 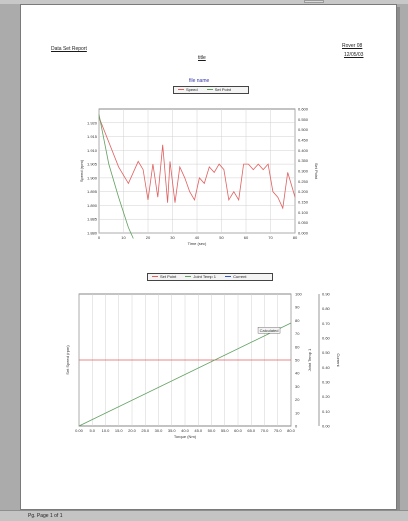 What do you see at coordinates (123, 237) in the screenshot?
I see `chart1-x-tick-label: 10` at bounding box center [123, 237].